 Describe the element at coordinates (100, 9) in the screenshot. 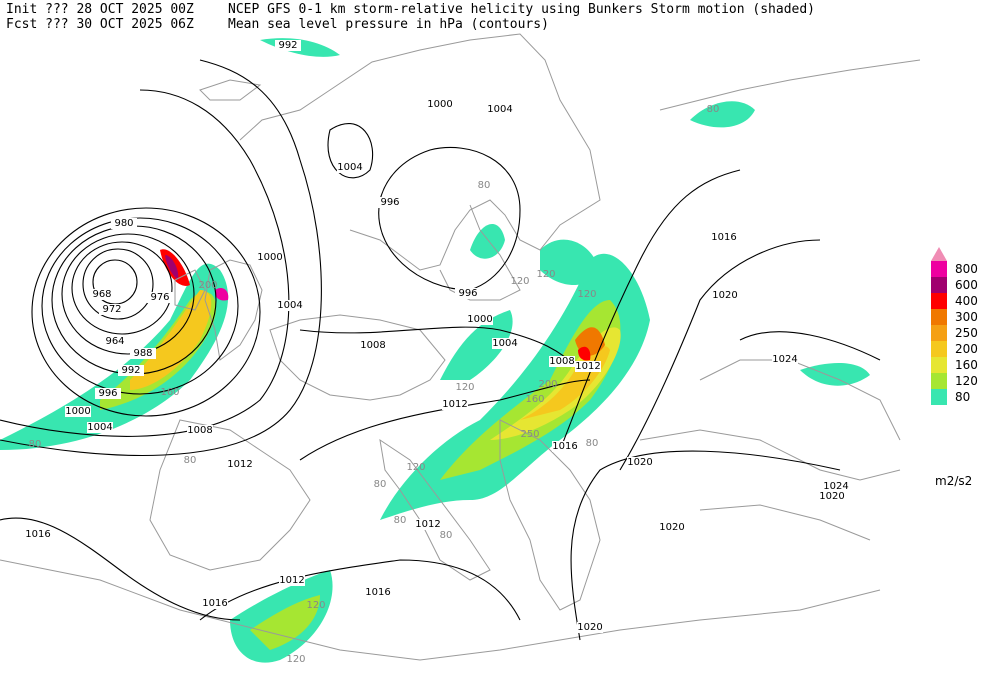

I see `init-time: Init ??? 28 OCT 2025 00Z` at that location.